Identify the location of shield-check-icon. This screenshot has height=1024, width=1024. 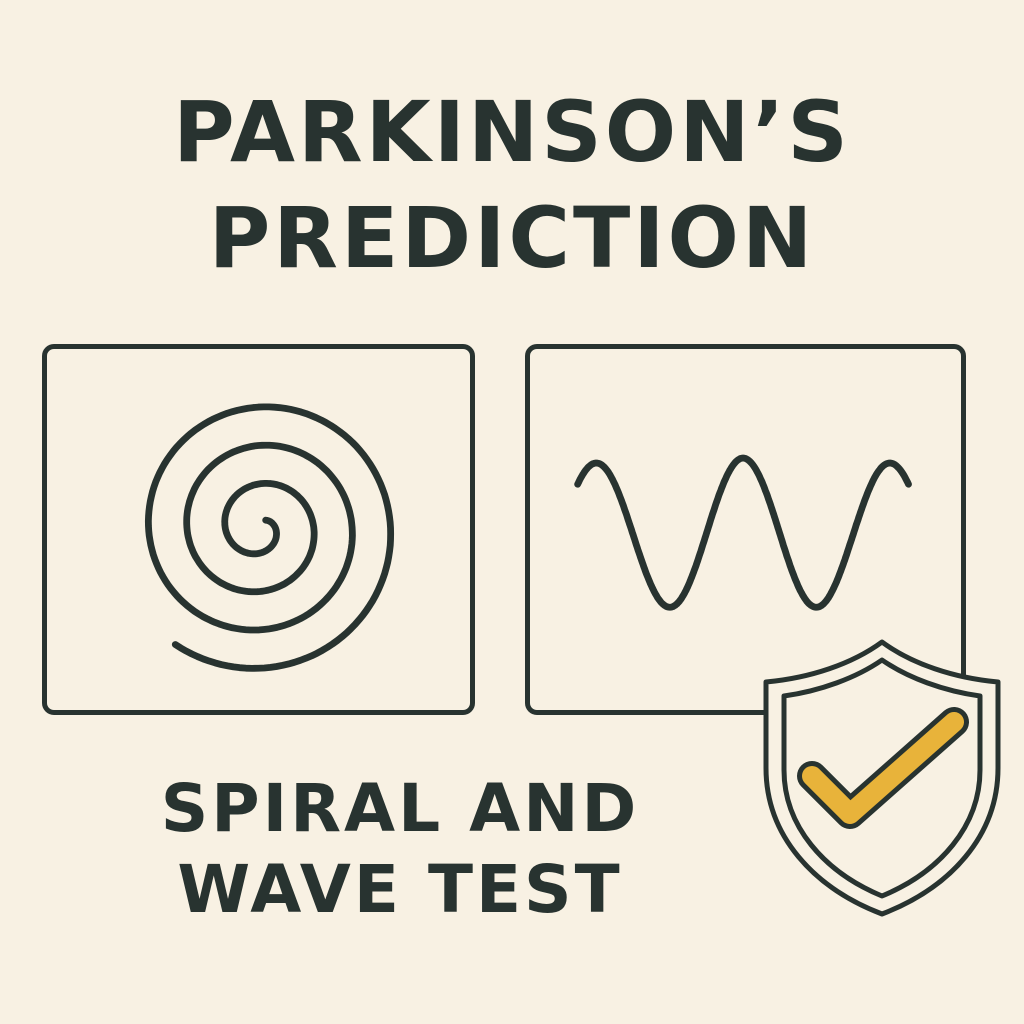
(882, 778).